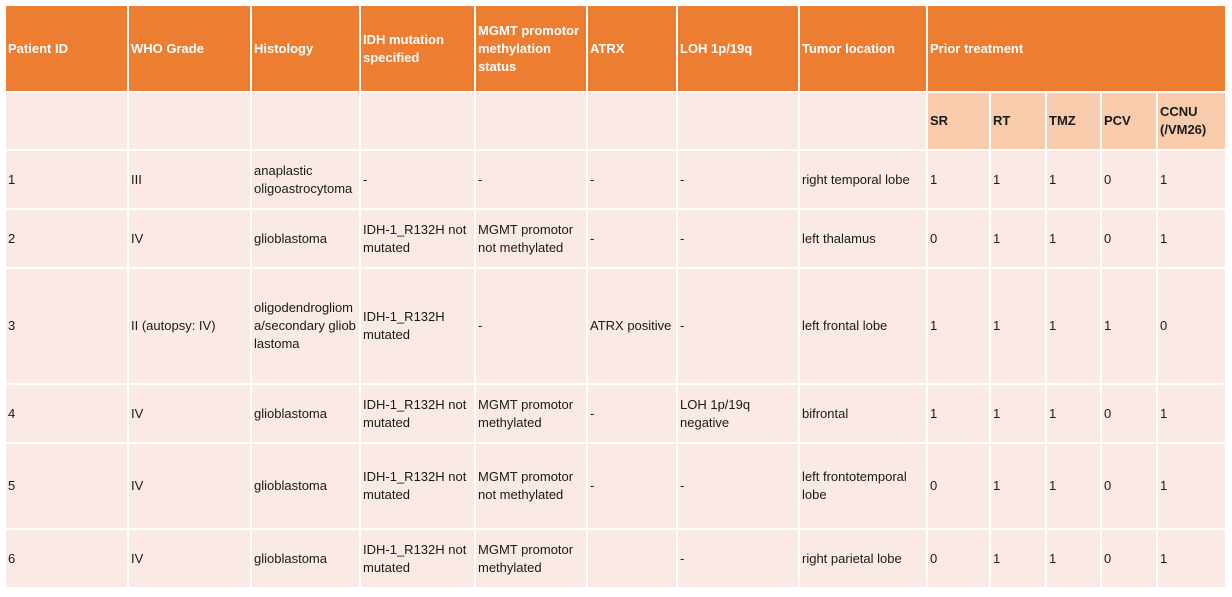  What do you see at coordinates (1129, 121) in the screenshot?
I see `subheader-pcv: PCV` at bounding box center [1129, 121].